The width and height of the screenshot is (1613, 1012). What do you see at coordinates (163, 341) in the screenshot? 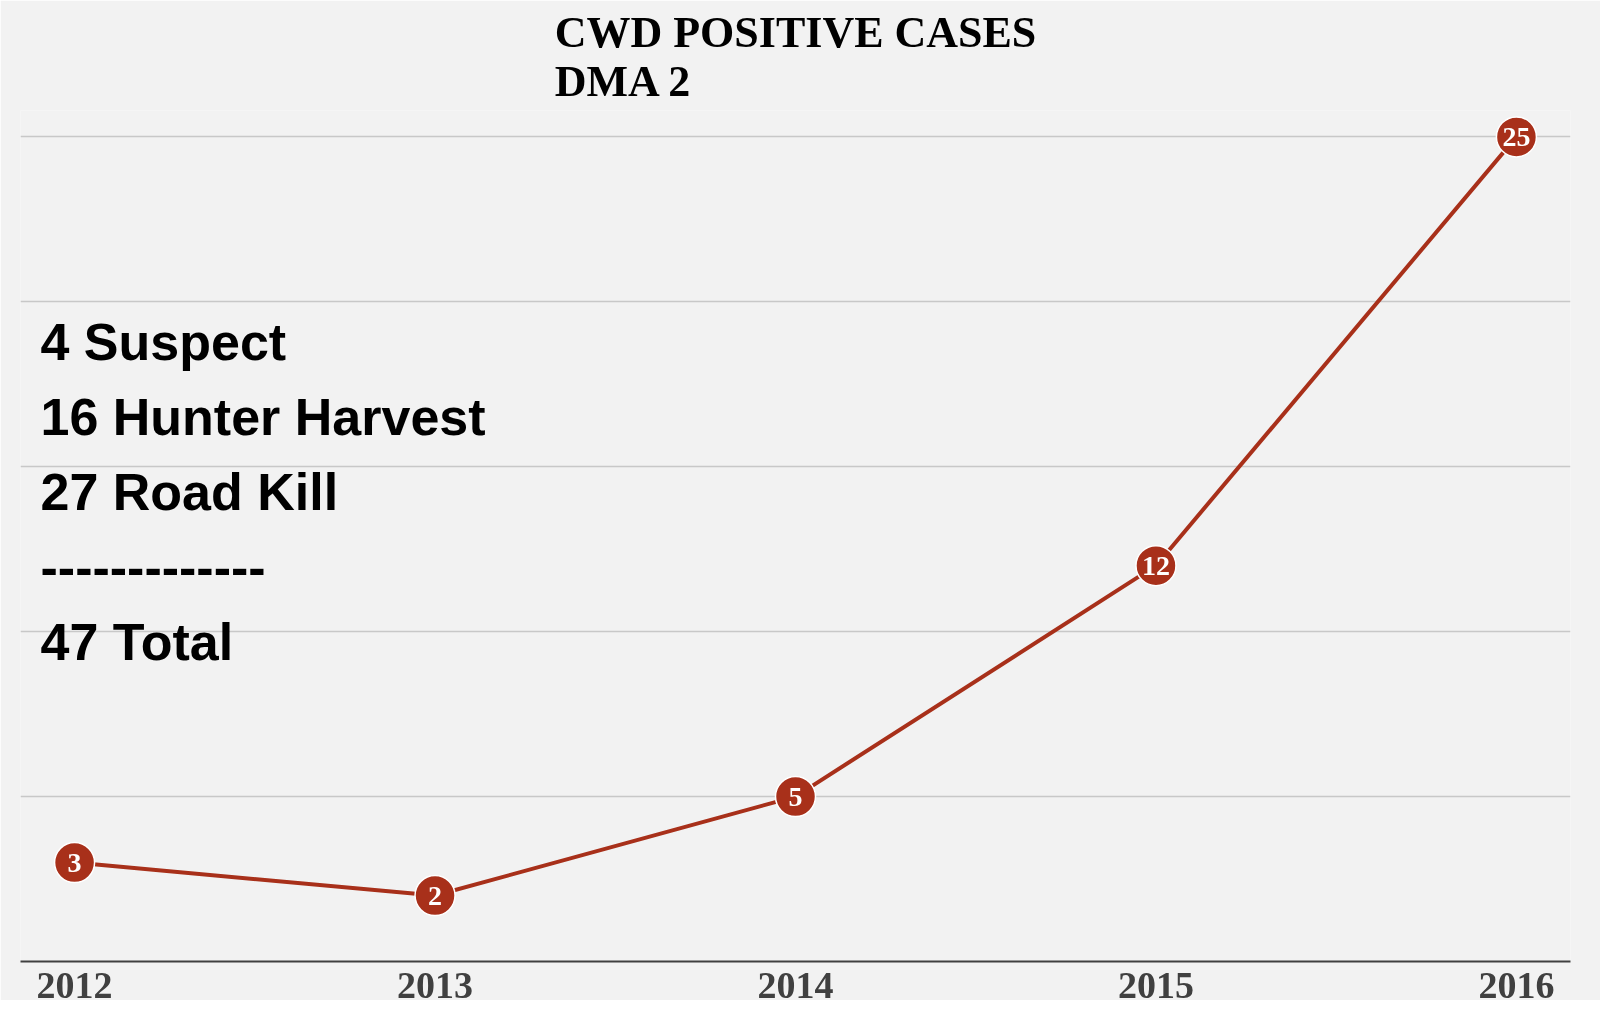
I see `annotation: 4 Suspect` at bounding box center [163, 341].